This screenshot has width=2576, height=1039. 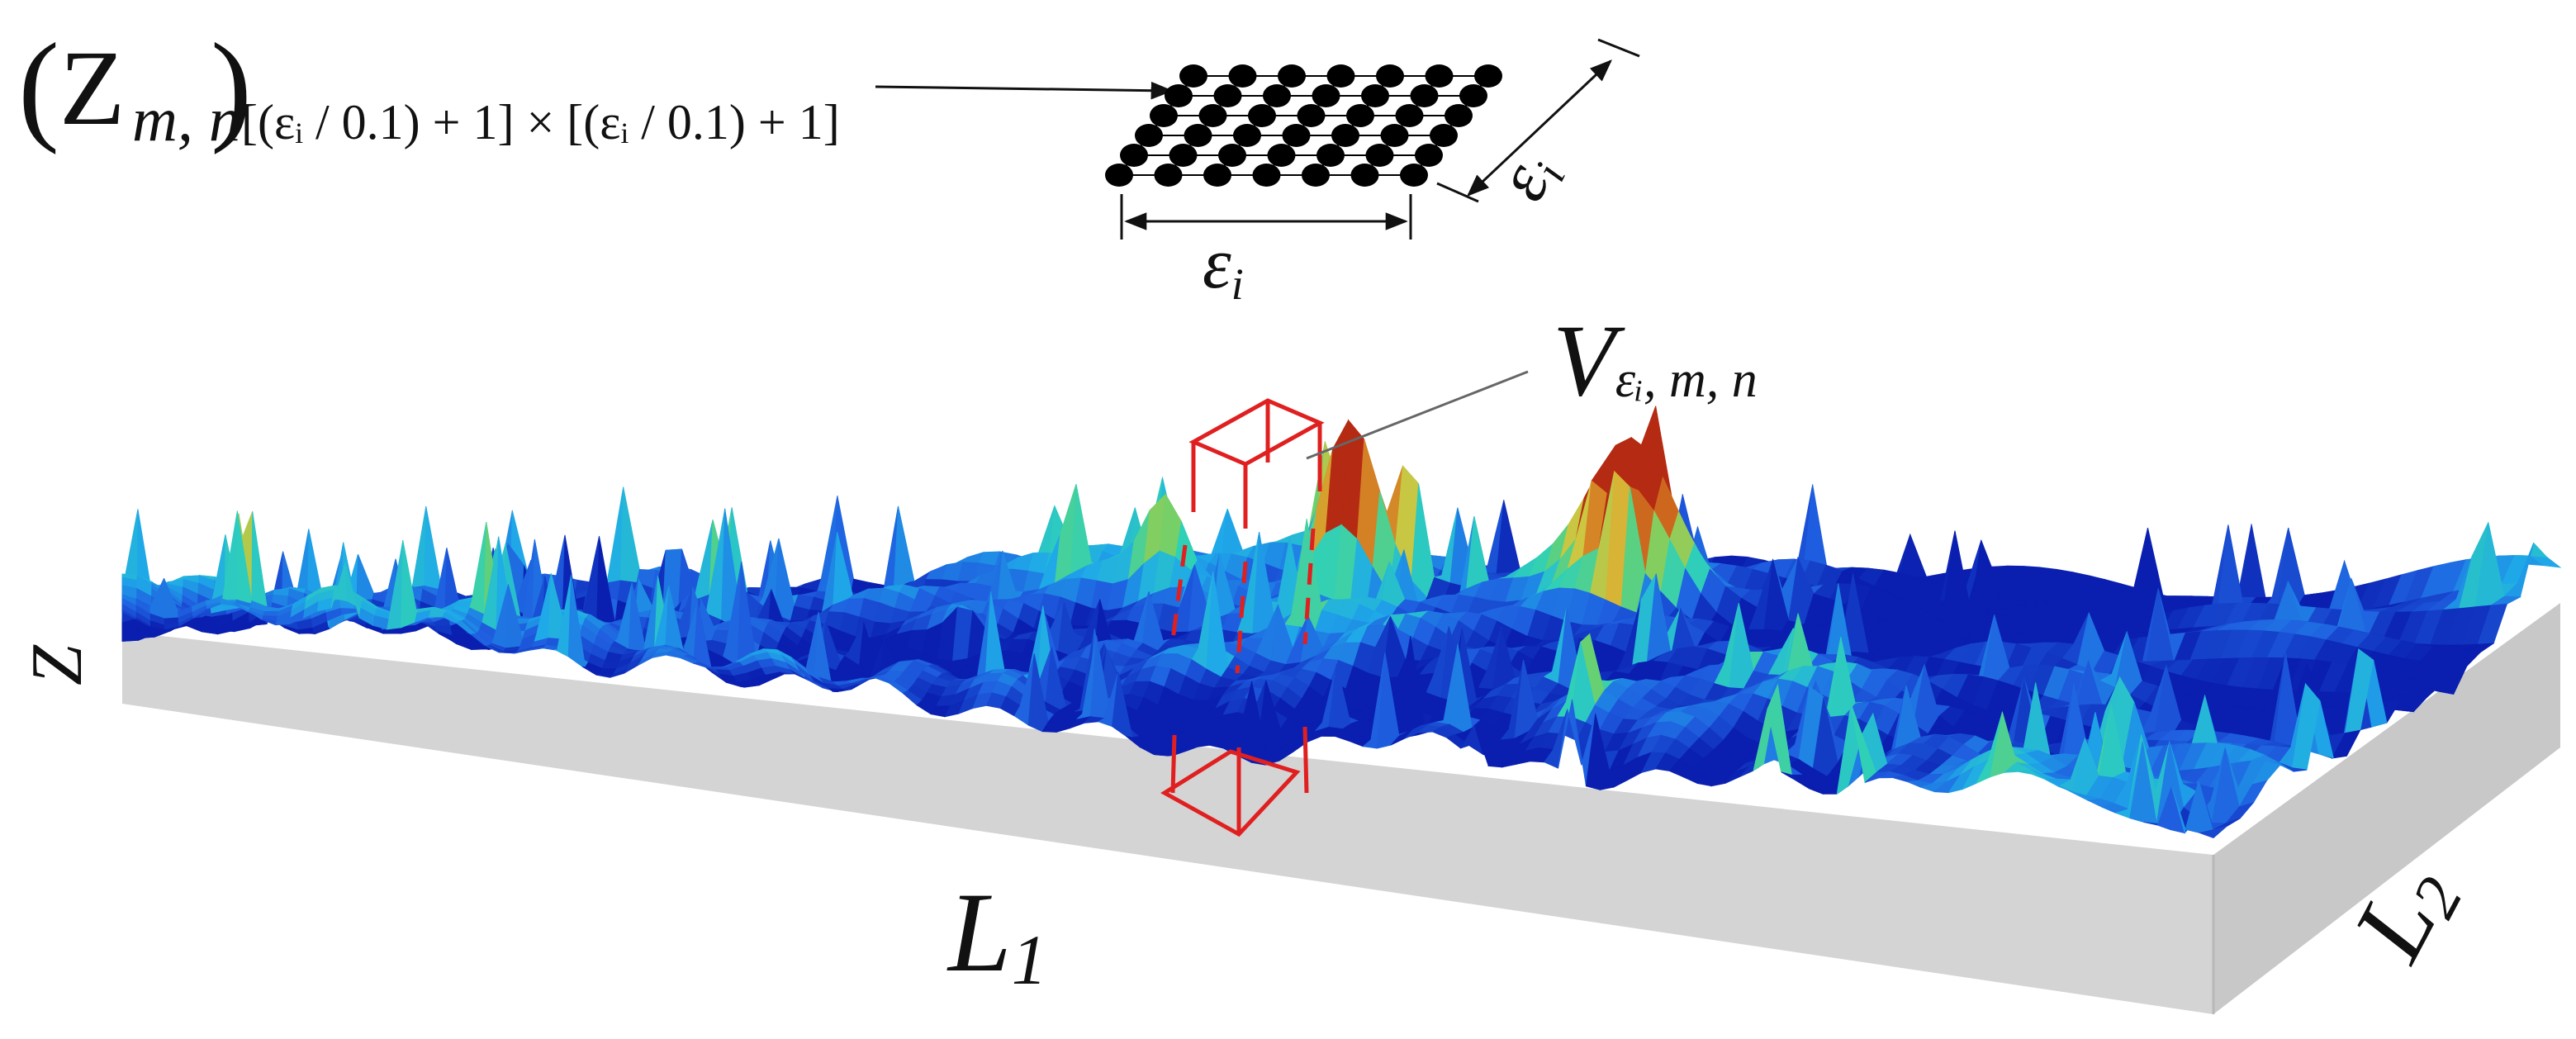 What do you see at coordinates (1024, 90) in the screenshot?
I see `formula-to-grid-arrow` at bounding box center [1024, 90].